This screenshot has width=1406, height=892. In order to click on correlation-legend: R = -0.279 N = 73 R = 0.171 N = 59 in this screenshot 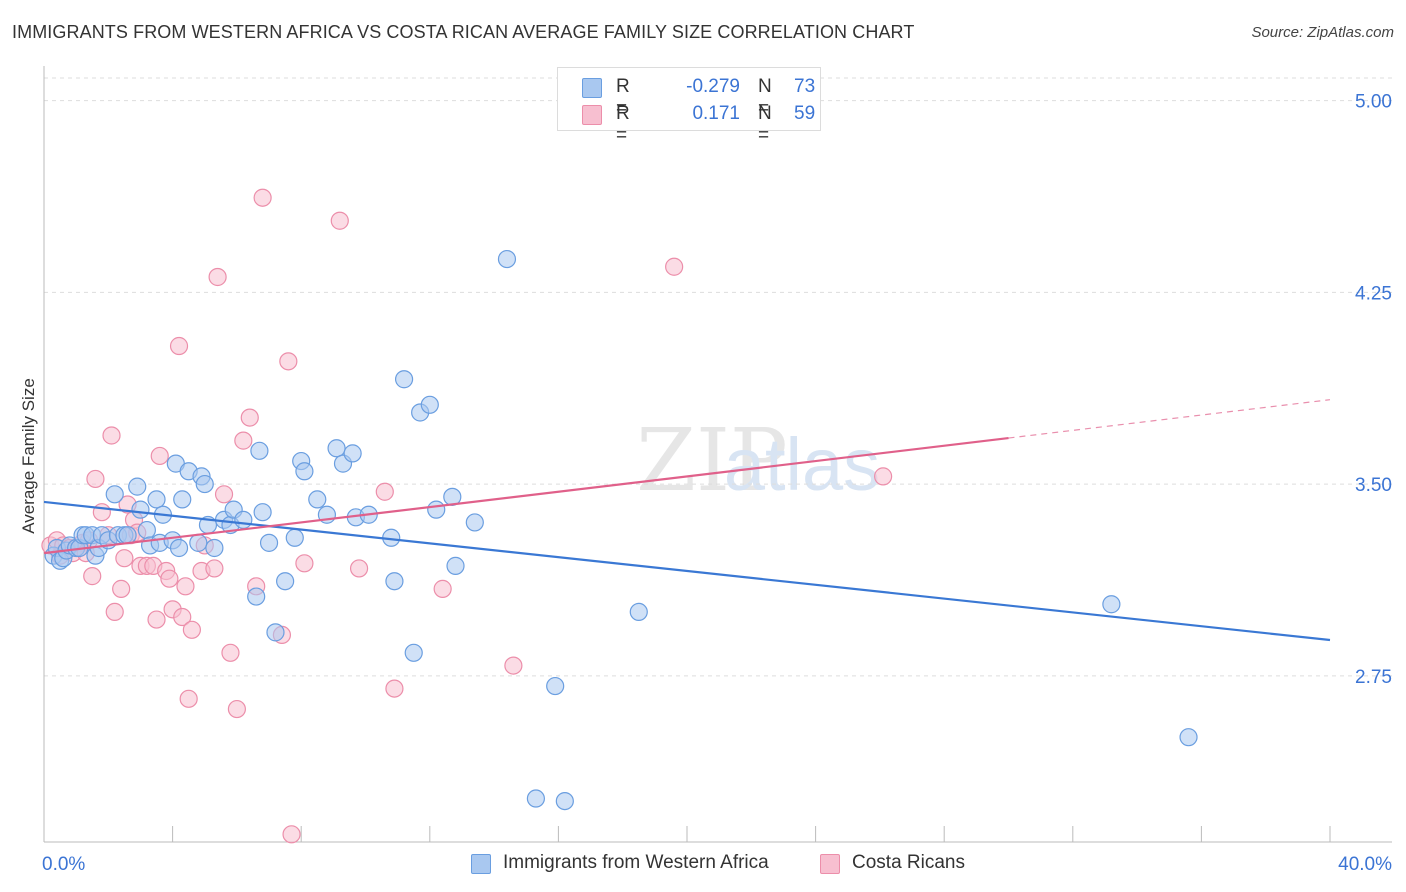, I will do `click(689, 106)`.